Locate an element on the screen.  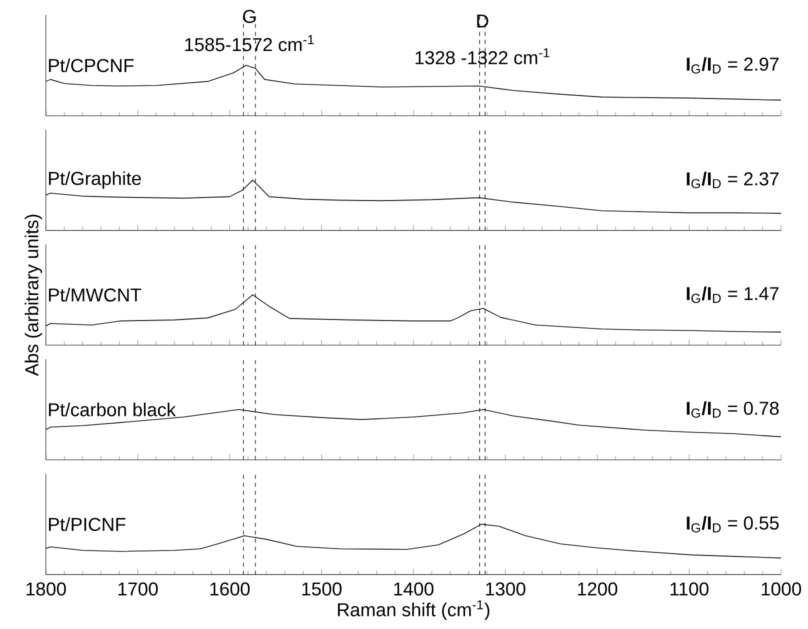
annotation: I$_{G}$/I$_{D}$ = 0.78 is located at coordinates (732, 409).